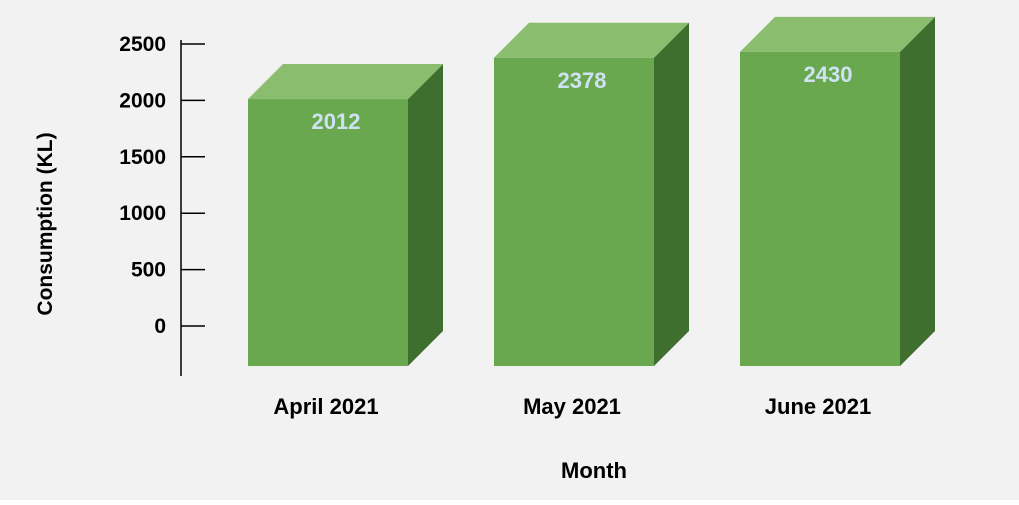 Image resolution: width=1019 pixels, height=505 pixels. What do you see at coordinates (142, 213) in the screenshot?
I see `y-tick-label: 1000` at bounding box center [142, 213].